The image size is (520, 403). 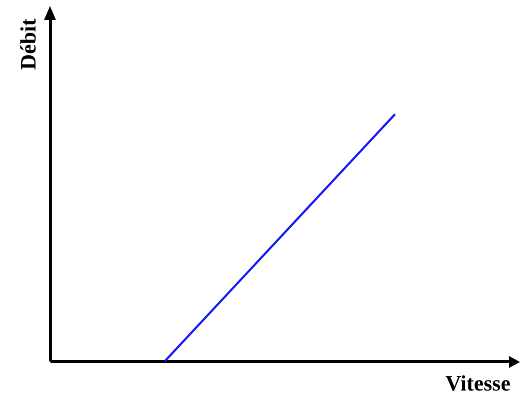 What do you see at coordinates (28, 44) in the screenshot?
I see `y-axis-title: Débit` at bounding box center [28, 44].